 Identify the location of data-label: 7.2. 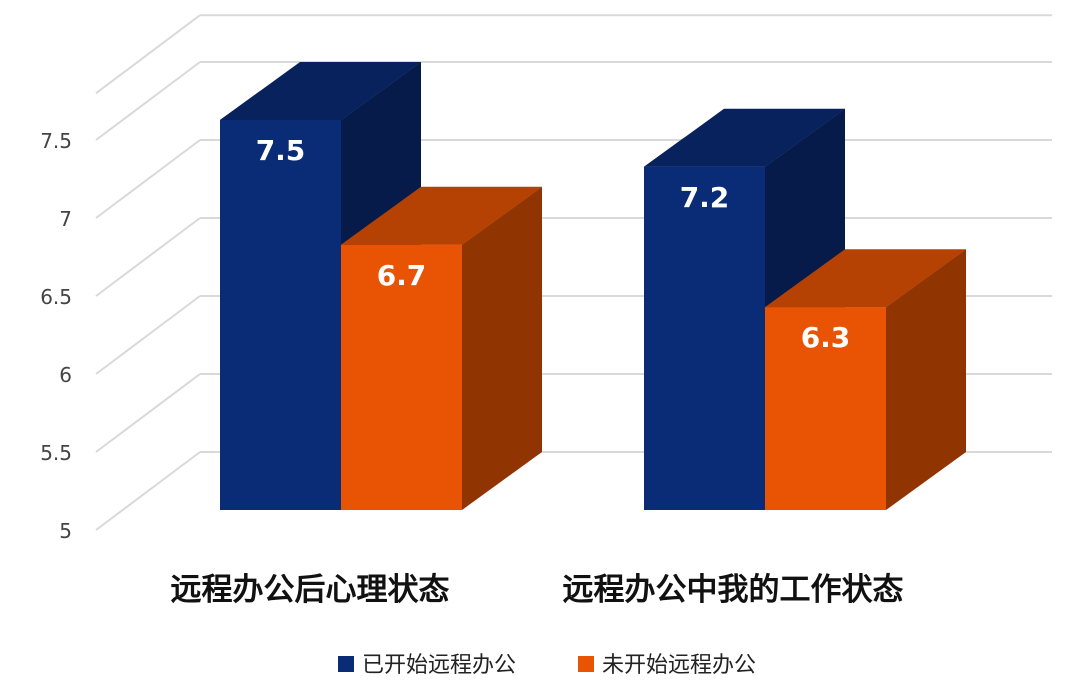
(705, 197).